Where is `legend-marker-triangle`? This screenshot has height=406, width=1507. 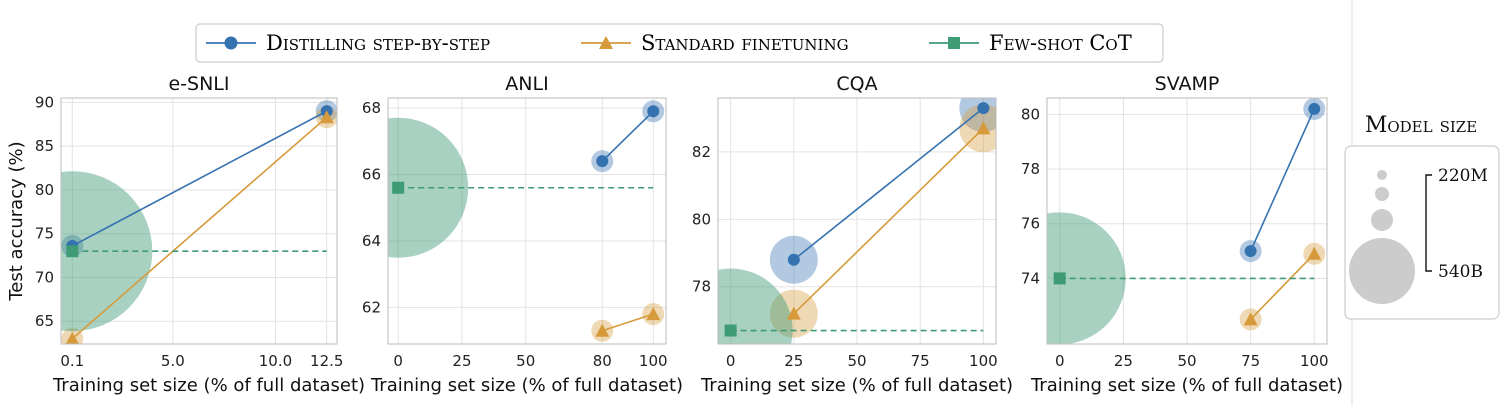
legend-marker-triangle is located at coordinates (606, 42).